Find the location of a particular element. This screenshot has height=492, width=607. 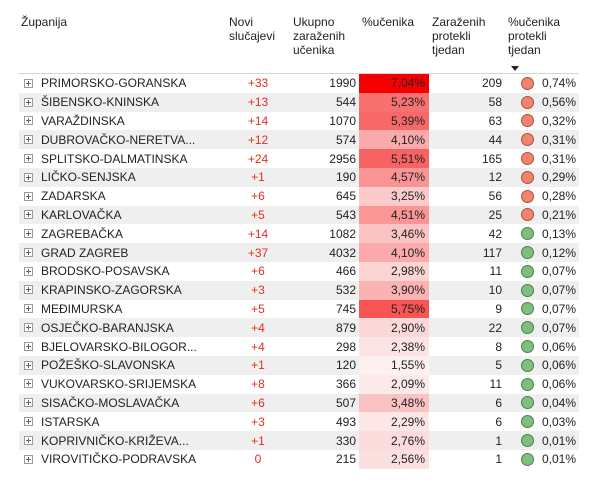

table-row: VUKOVARSKO-SRIJEMSKA +8 366 2,09% 11 0,06% is located at coordinates (299, 384).